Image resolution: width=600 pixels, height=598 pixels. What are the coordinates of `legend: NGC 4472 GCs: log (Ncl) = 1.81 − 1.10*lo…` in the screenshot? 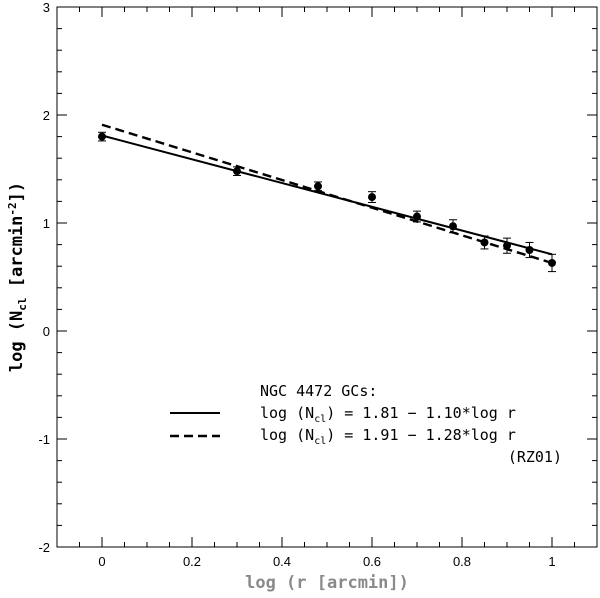 It's located at (366, 424).